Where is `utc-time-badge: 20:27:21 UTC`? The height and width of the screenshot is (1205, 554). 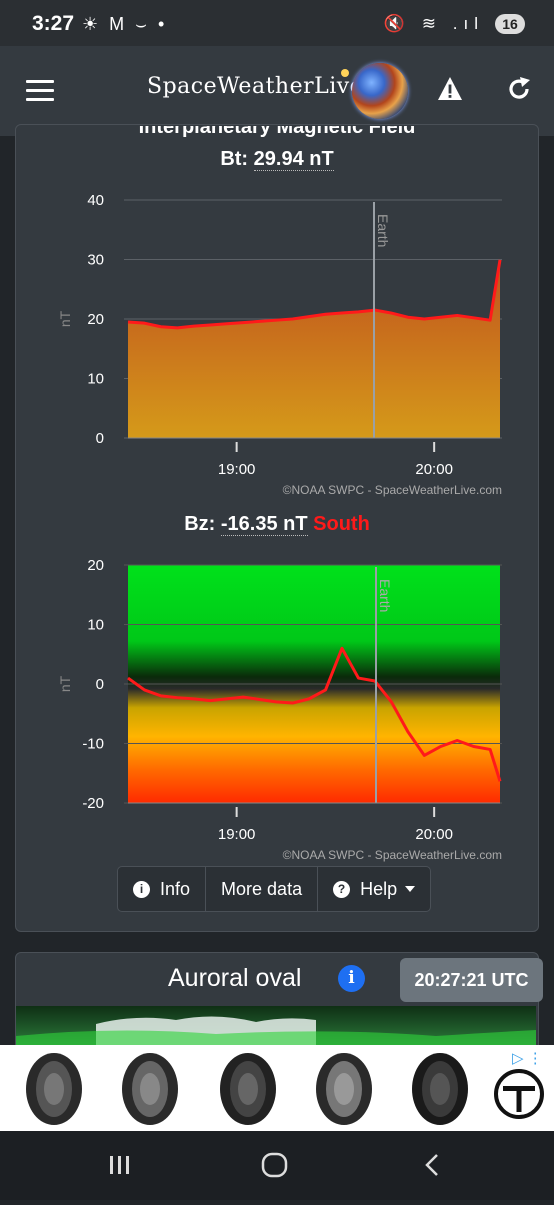 utc-time-badge: 20:27:21 UTC is located at coordinates (471, 980).